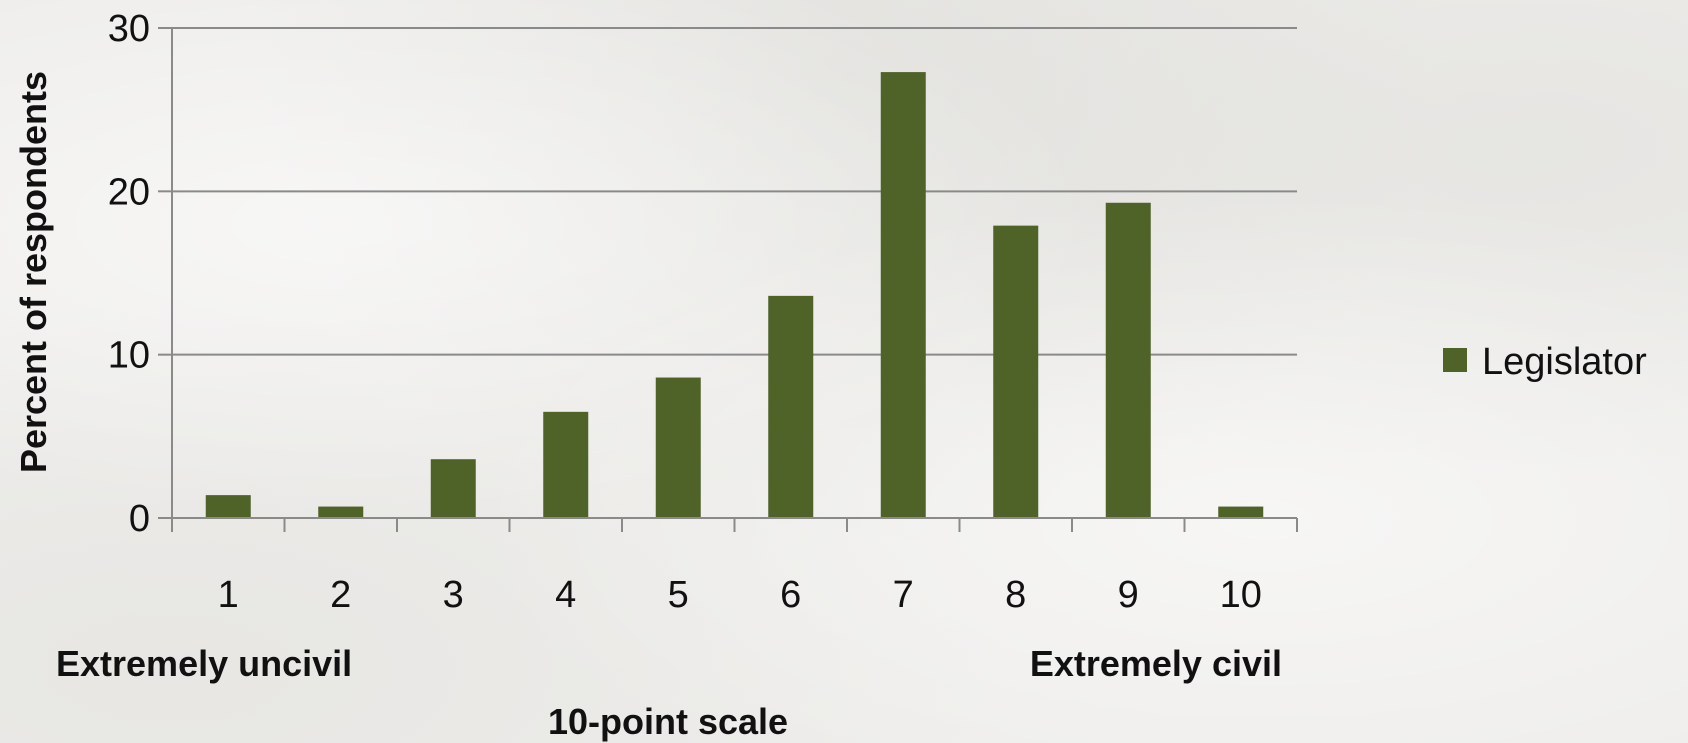  Describe the element at coordinates (453, 595) in the screenshot. I see `x-tick-label: 3` at that location.